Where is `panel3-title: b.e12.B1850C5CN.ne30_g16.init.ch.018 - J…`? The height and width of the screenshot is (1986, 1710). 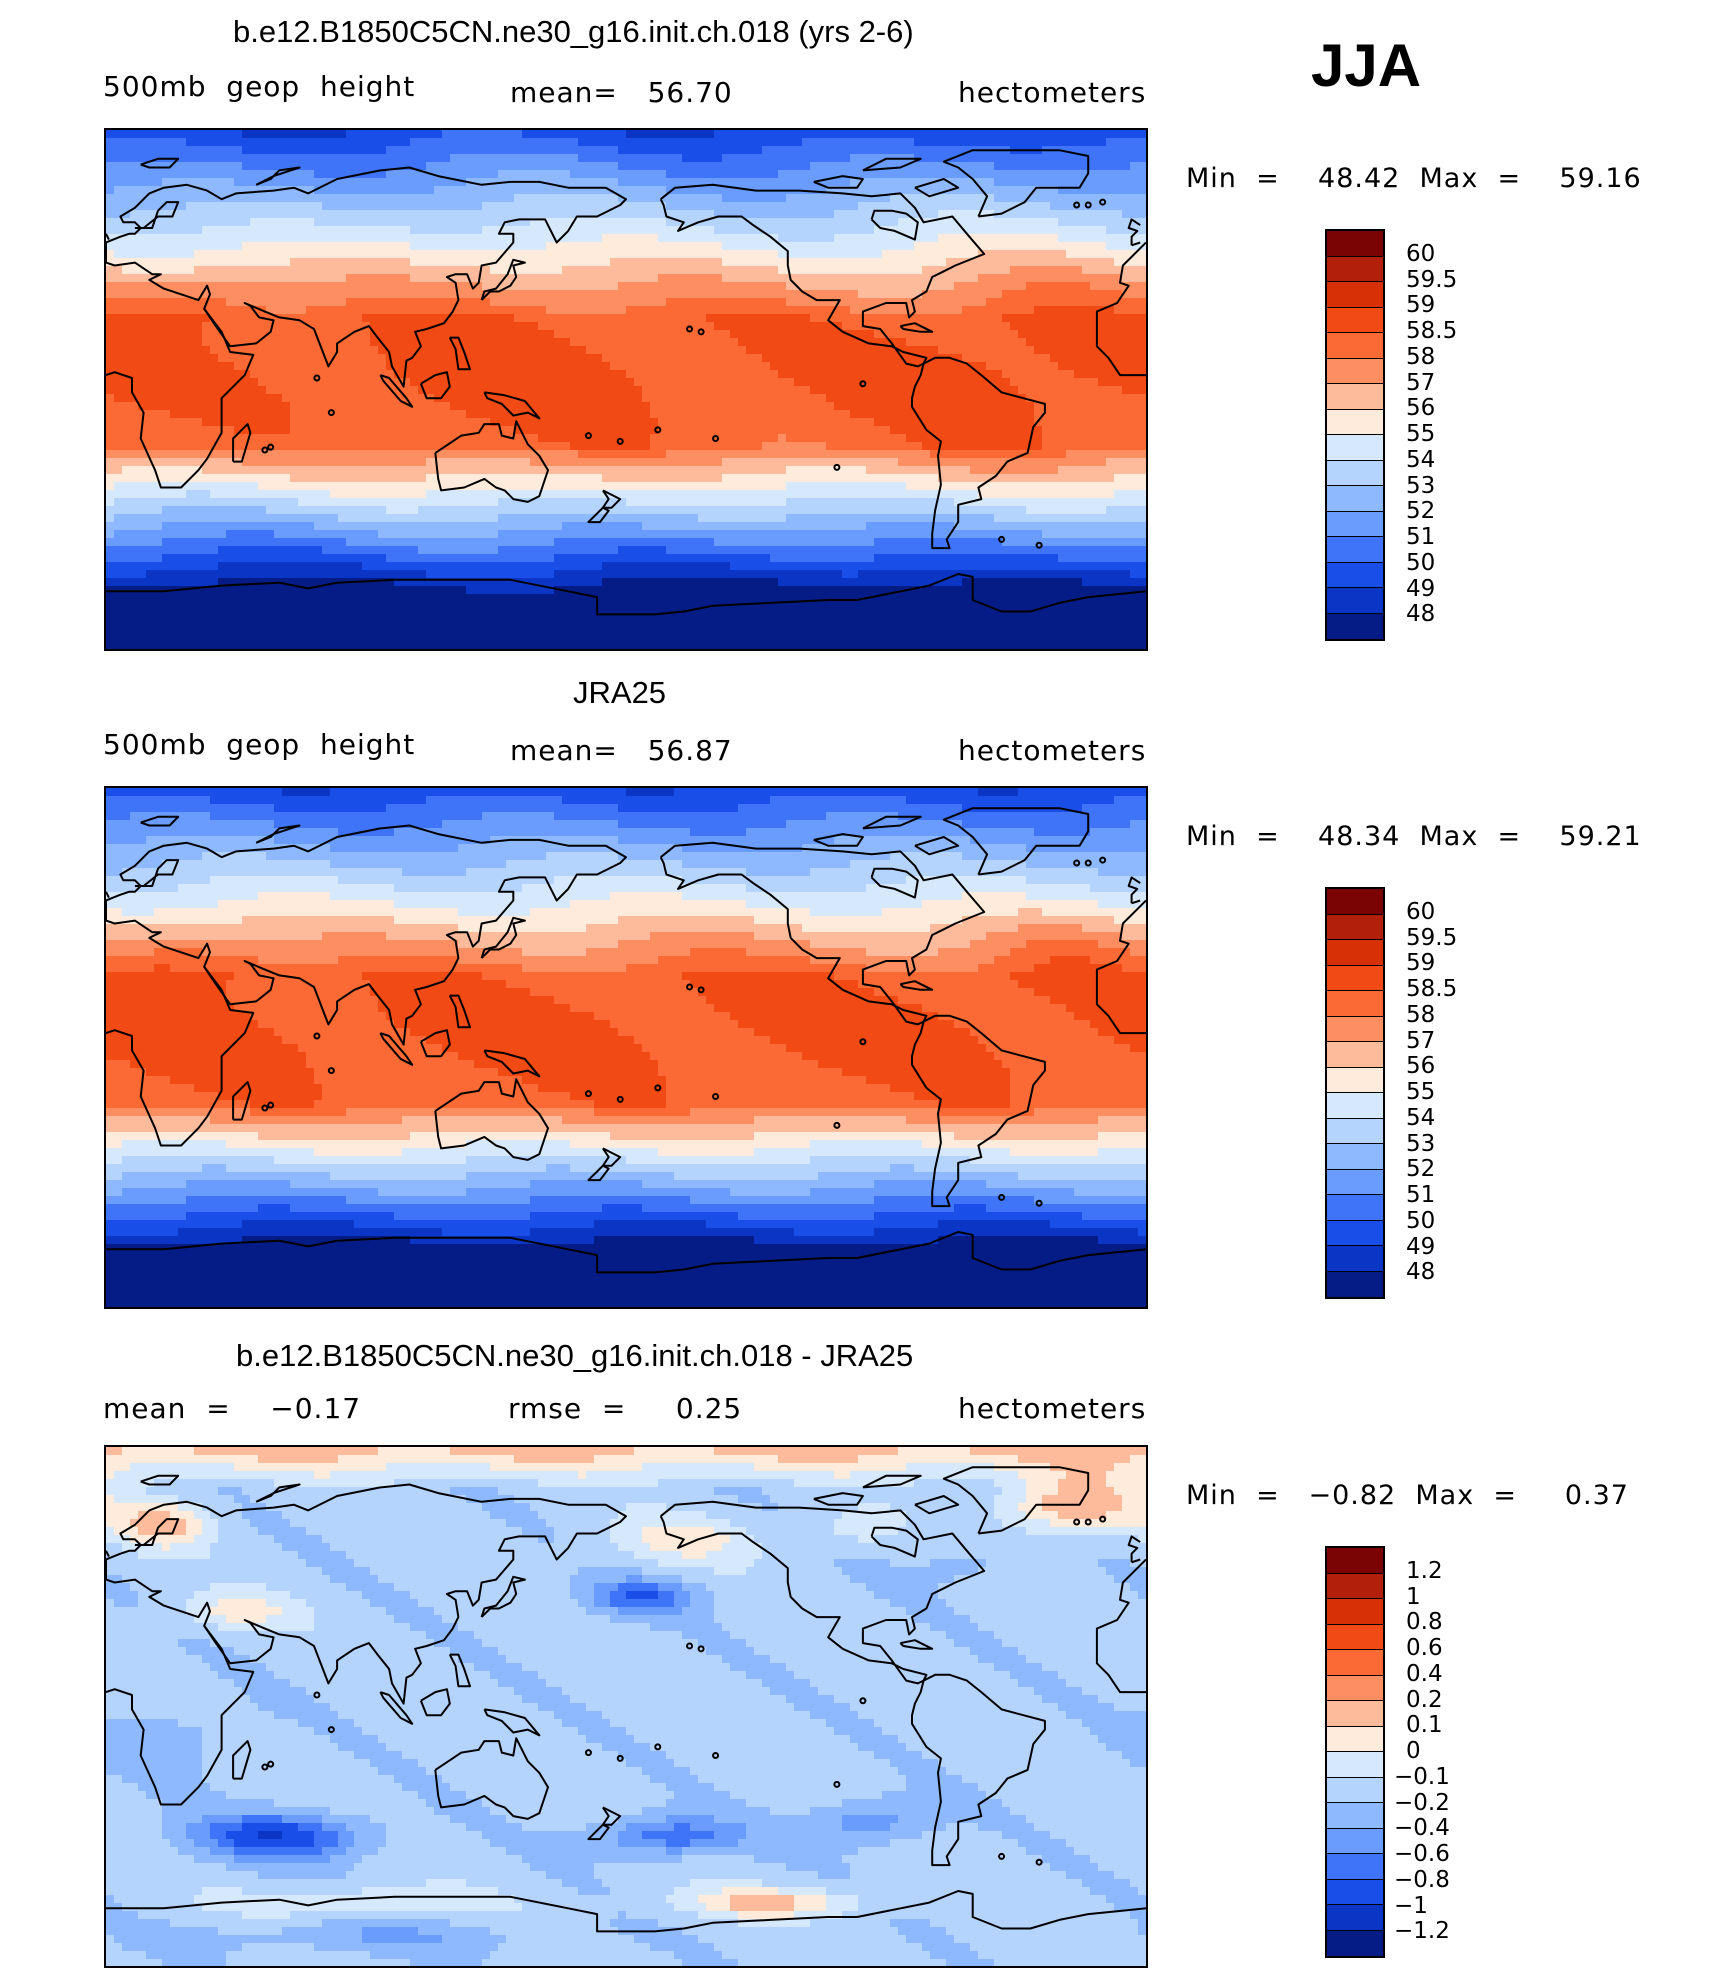 panel3-title: b.e12.B1850C5CN.ne30_g16.init.ch.018 - J… is located at coordinates (574, 1355).